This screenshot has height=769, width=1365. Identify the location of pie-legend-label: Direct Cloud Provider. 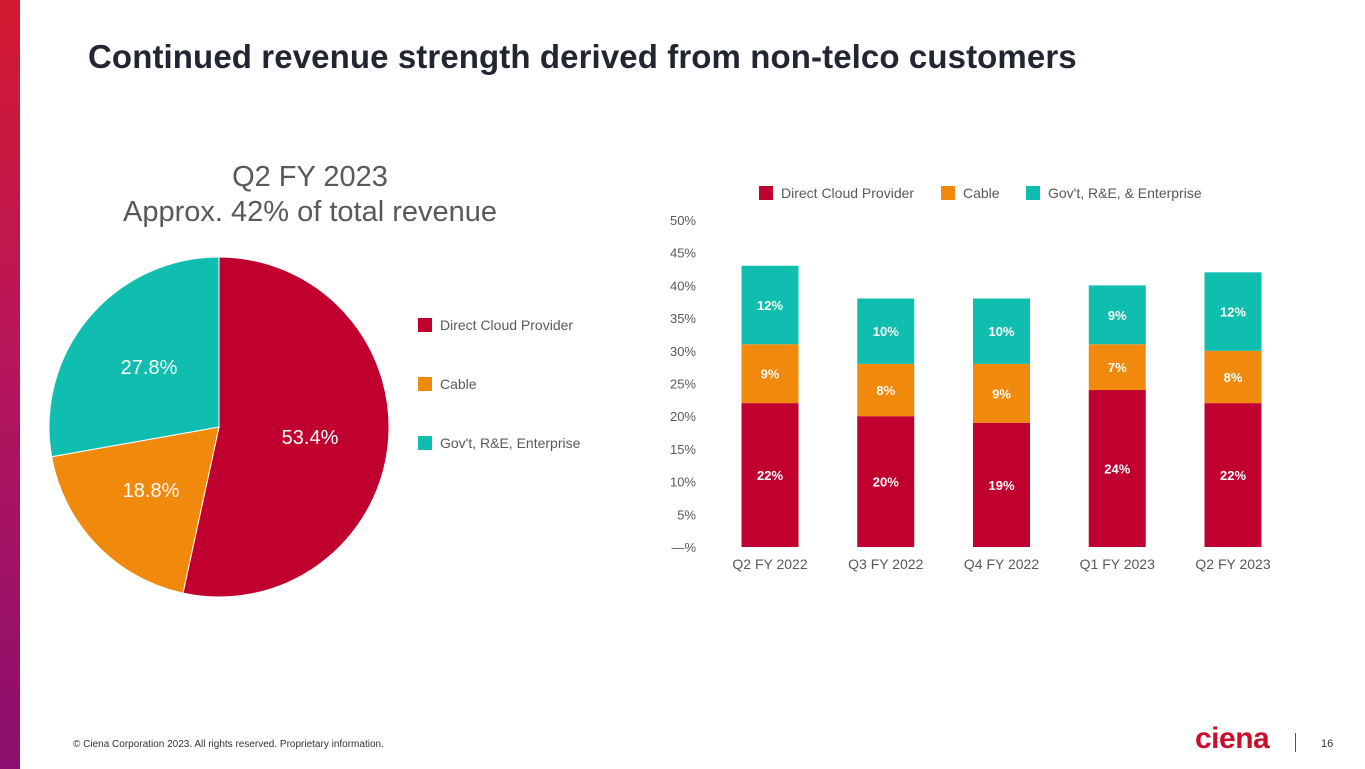
(506, 325).